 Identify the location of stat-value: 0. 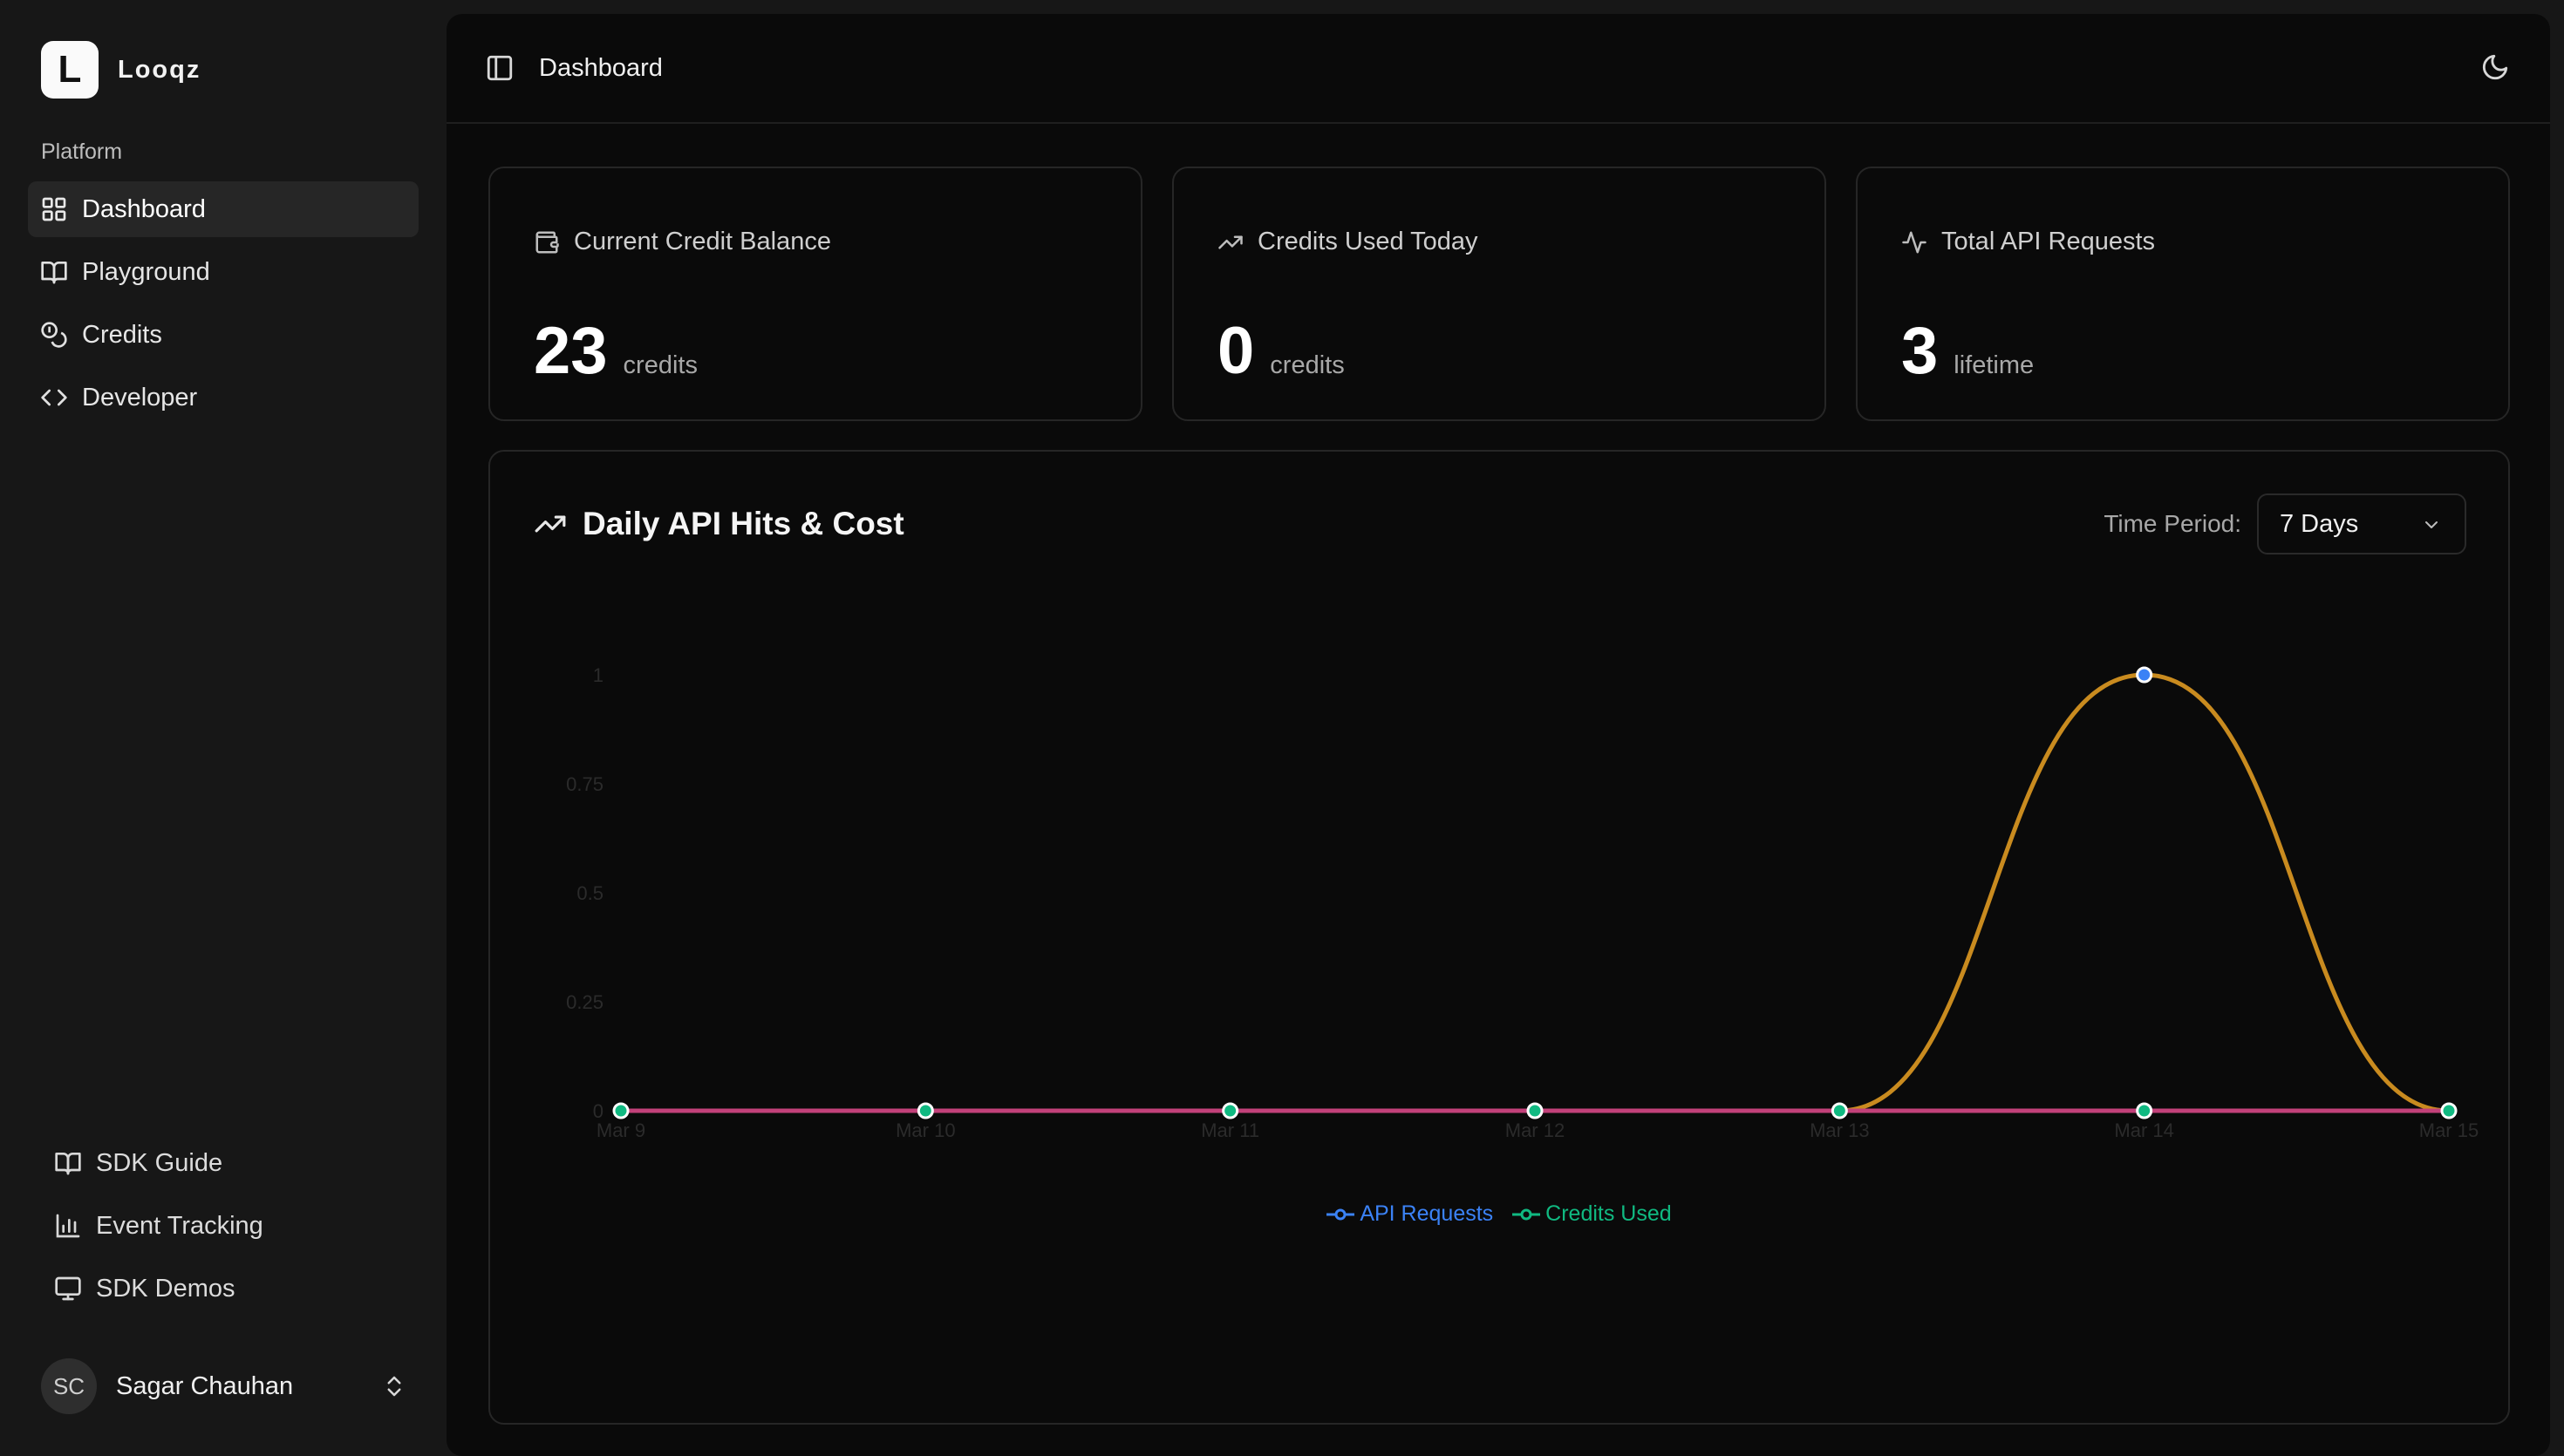
(1236, 351).